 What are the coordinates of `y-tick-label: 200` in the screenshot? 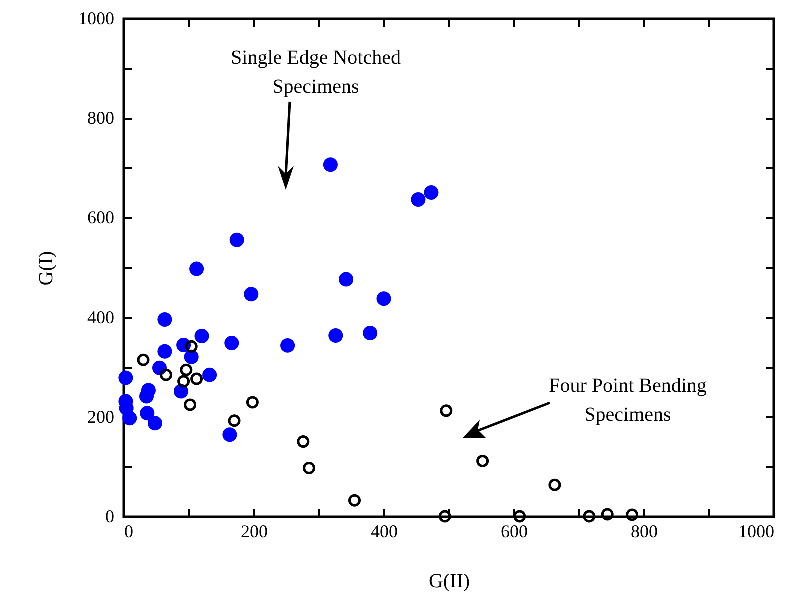 It's located at (101, 416).